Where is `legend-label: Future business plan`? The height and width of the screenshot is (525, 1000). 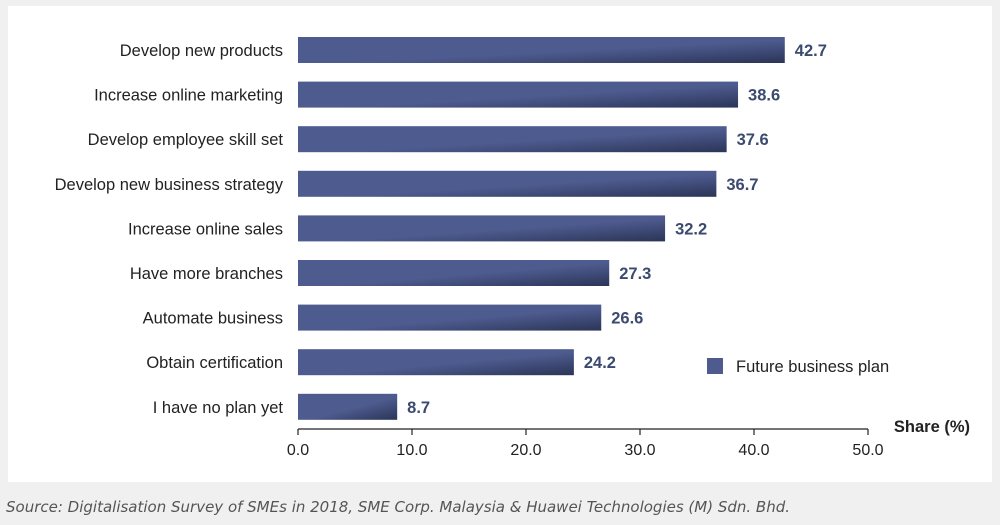
legend-label: Future business plan is located at coordinates (812, 367).